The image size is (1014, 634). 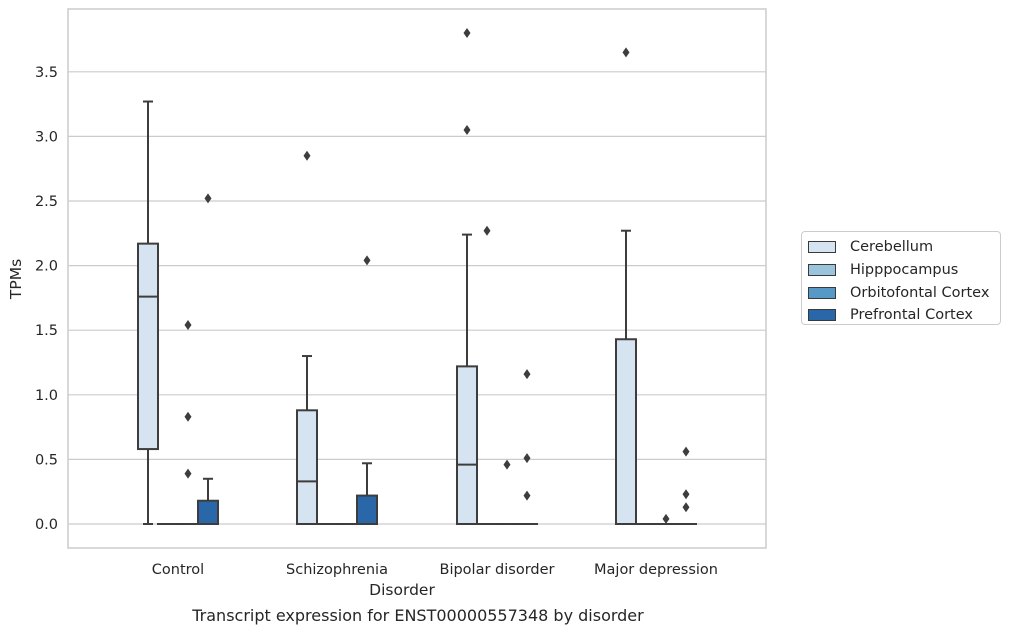 I want to click on y-axis-label: TPMs, so click(x=16, y=279).